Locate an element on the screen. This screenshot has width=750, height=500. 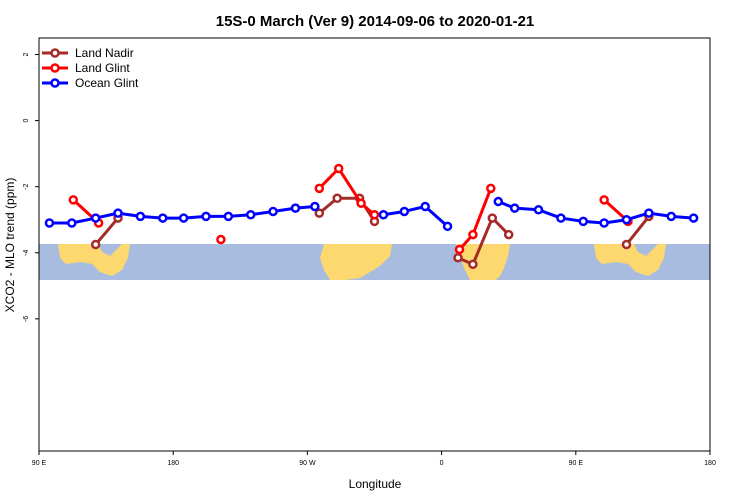
legend-label: Land Glint is located at coordinates (102, 68).